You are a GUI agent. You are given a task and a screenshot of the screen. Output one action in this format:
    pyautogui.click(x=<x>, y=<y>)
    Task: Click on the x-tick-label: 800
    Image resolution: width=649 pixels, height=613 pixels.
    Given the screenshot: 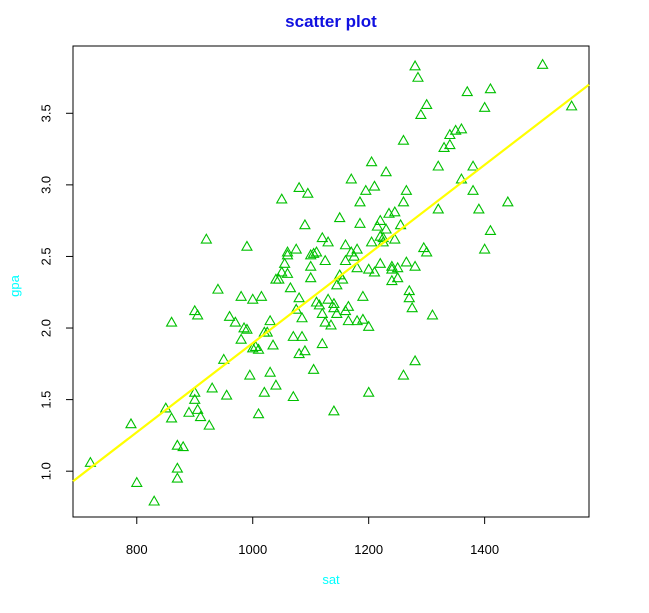 What is the action you would take?
    pyautogui.click(x=137, y=549)
    